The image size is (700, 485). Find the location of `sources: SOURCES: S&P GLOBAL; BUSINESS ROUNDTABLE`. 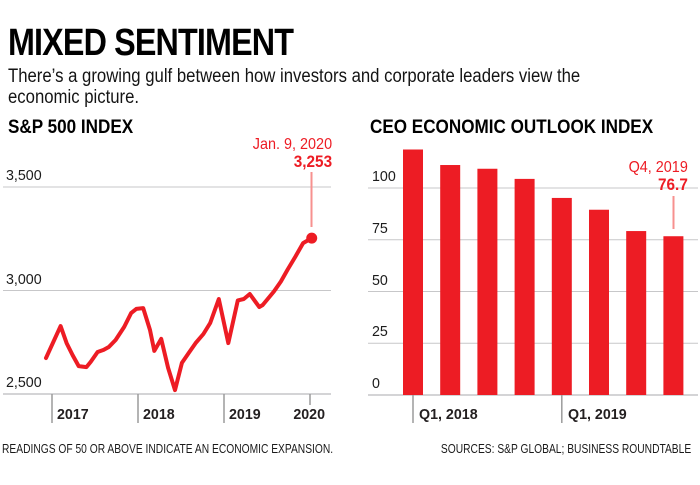

sources: SOURCES: S&P GLOBAL; BUSINESS ROUNDTABLE is located at coordinates (565, 449).